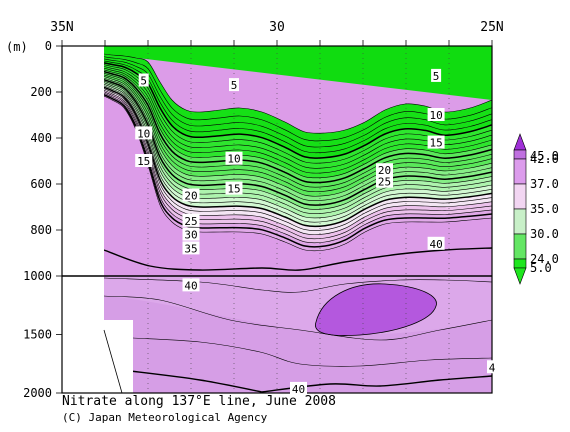  What do you see at coordinates (298, 73) in the screenshot?
I see `band-surface` at bounding box center [298, 73].